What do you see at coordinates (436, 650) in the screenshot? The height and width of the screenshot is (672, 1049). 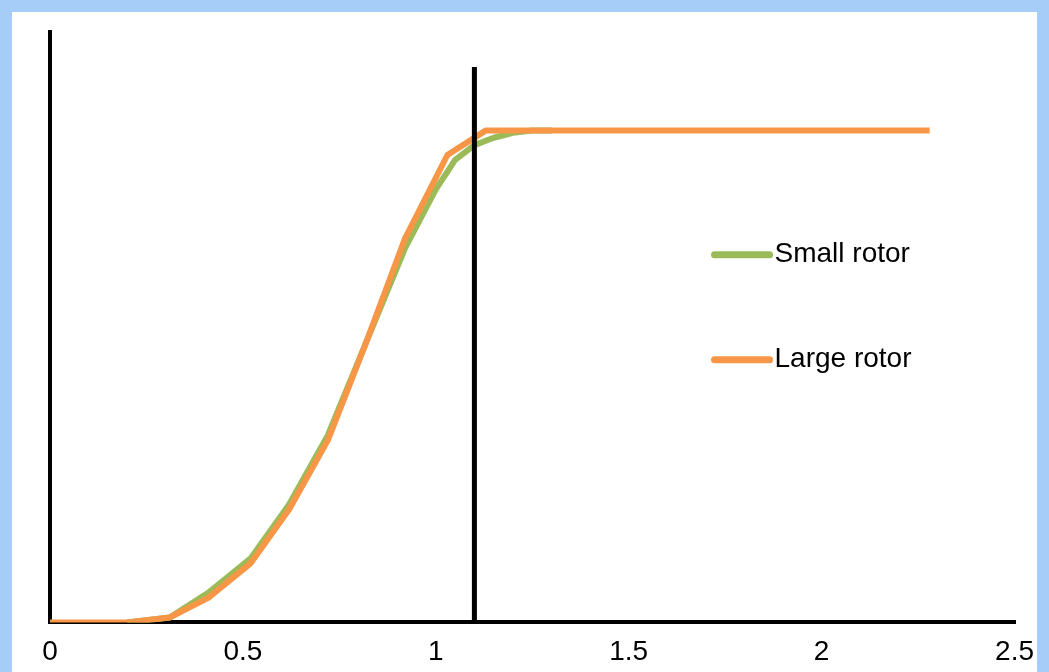 I see `x-tick-label: 1` at bounding box center [436, 650].